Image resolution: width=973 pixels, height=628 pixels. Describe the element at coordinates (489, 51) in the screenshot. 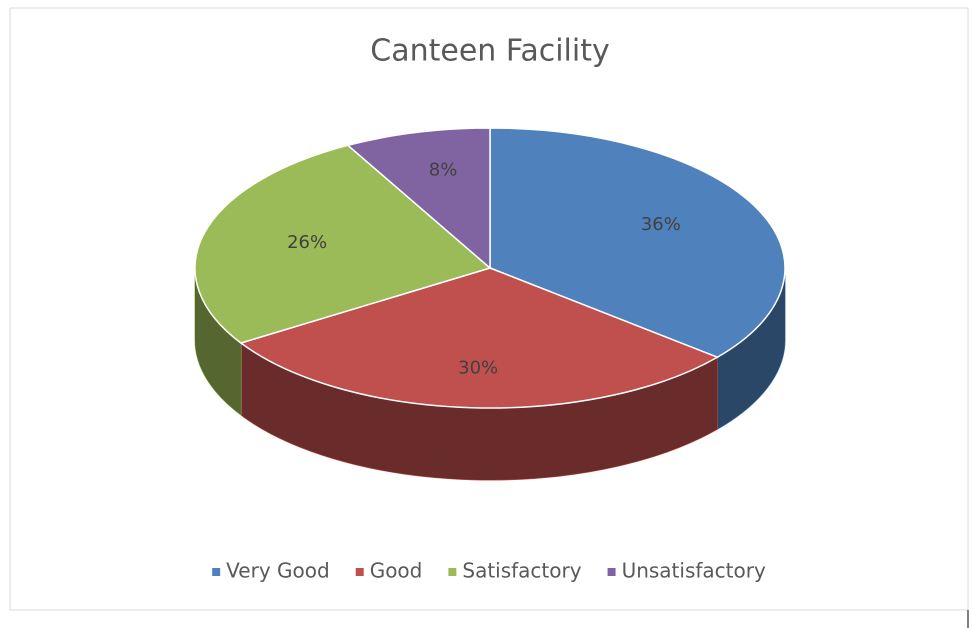

I see `chart-title: Canteen Facility` at that location.